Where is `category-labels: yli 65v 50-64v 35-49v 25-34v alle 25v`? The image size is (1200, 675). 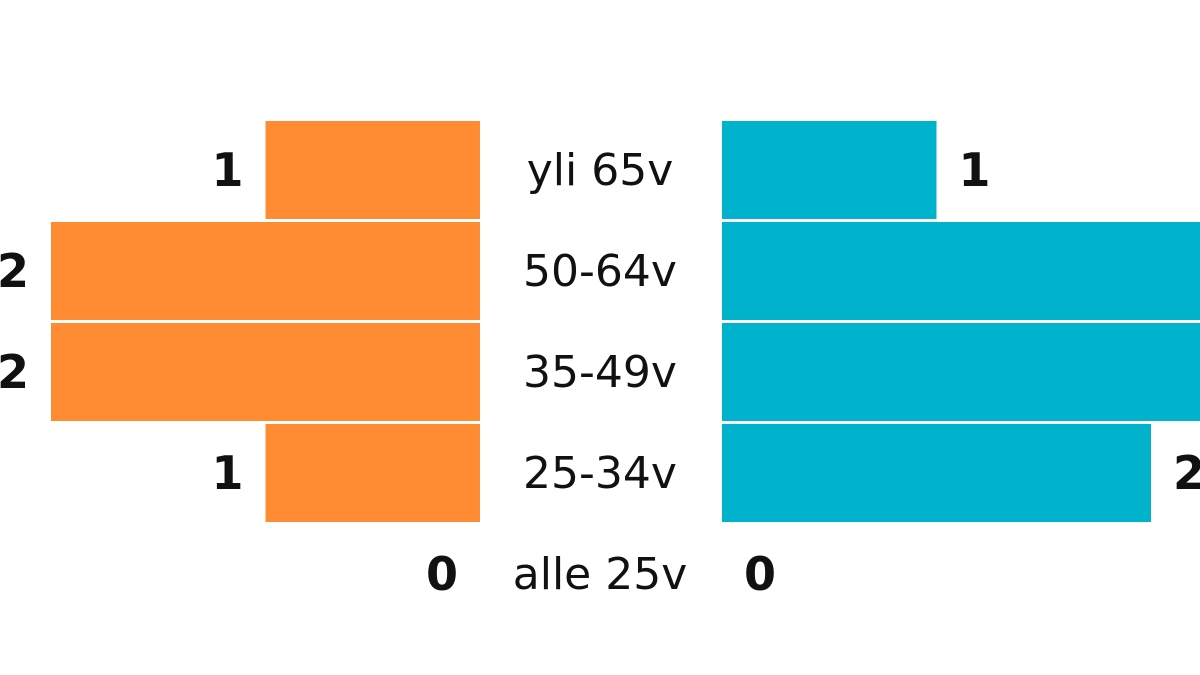 category-labels: yli 65v 50-64v 35-49v 25-34v alle 25v is located at coordinates (600, 372).